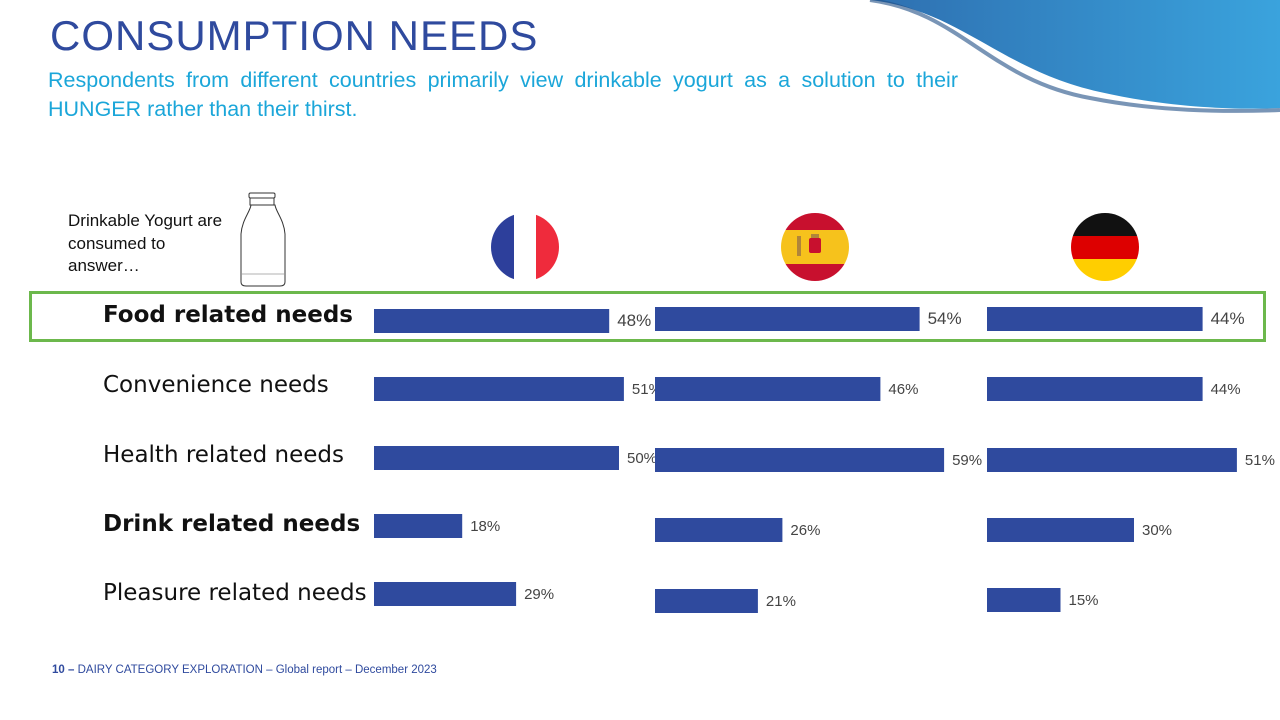  What do you see at coordinates (294, 35) in the screenshot?
I see `page-title: CONSUMPTION NEEDS` at bounding box center [294, 35].